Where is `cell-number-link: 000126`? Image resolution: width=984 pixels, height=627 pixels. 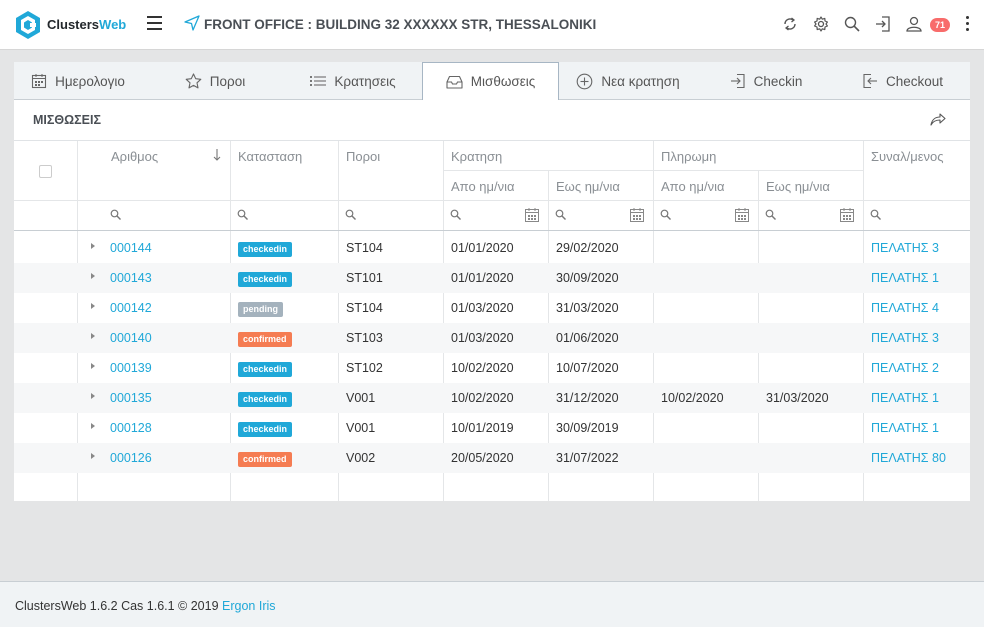
cell-number-link: 000126 is located at coordinates (131, 458).